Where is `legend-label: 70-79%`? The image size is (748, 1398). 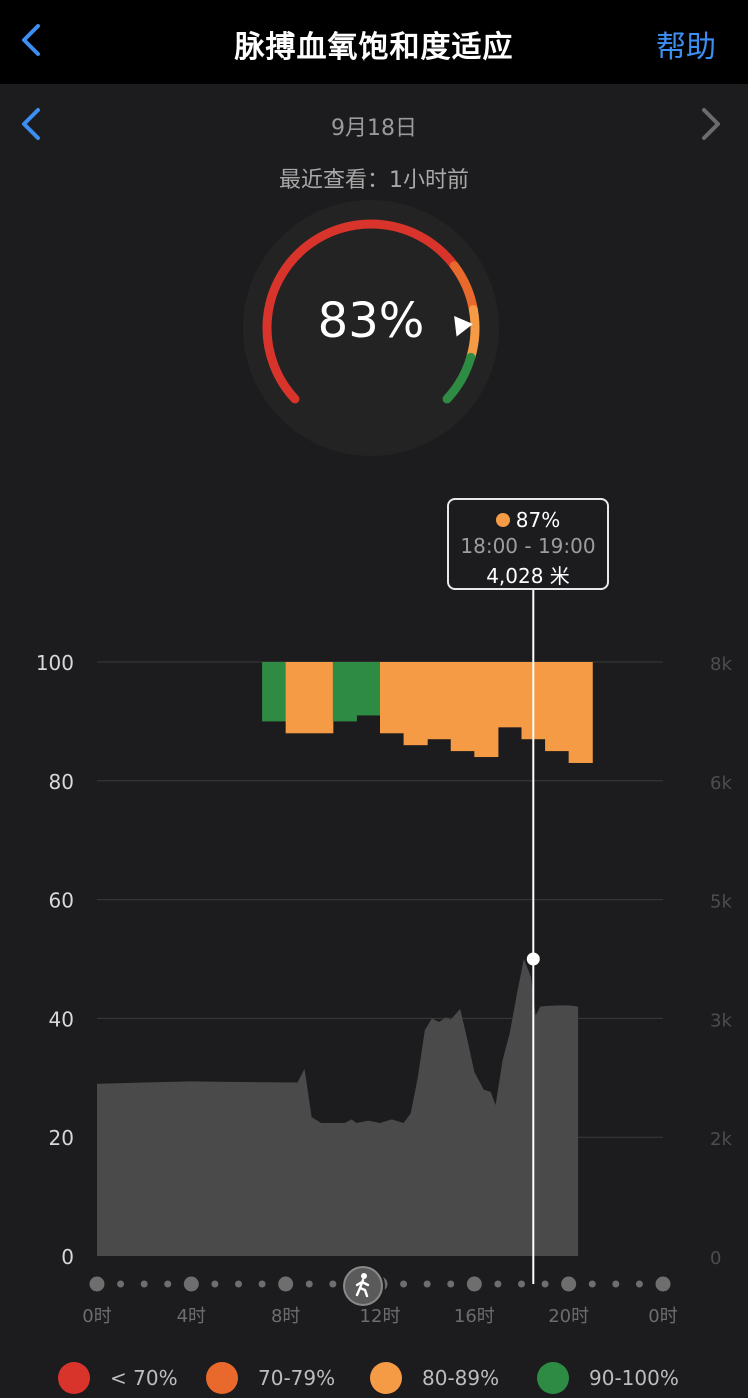
legend-label: 70-79% is located at coordinates (297, 1378).